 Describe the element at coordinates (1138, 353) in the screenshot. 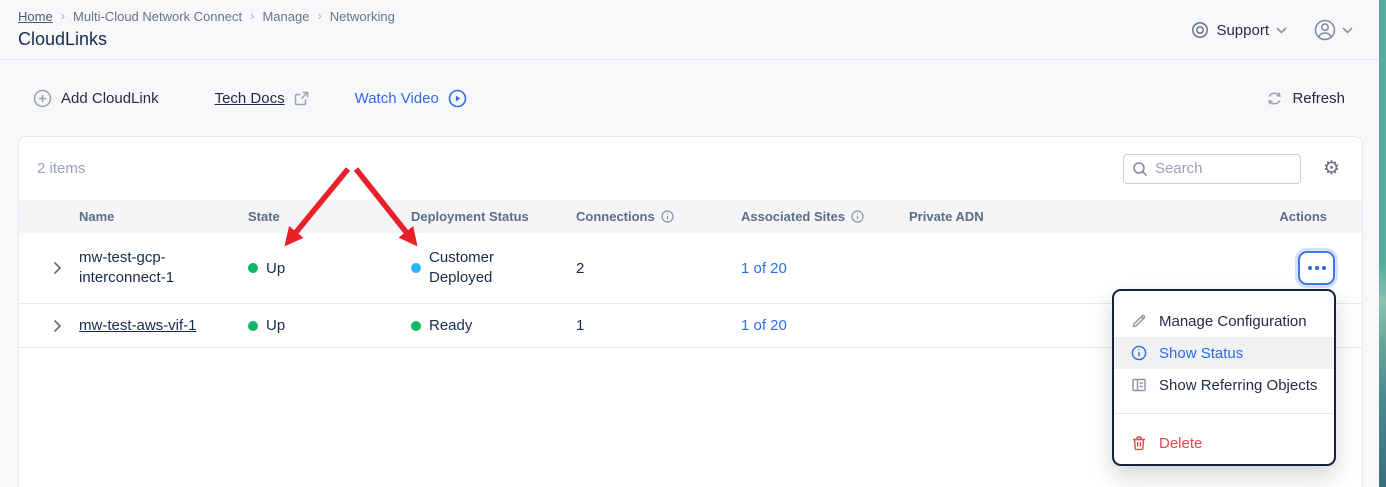

I see `info-circle-icon` at that location.